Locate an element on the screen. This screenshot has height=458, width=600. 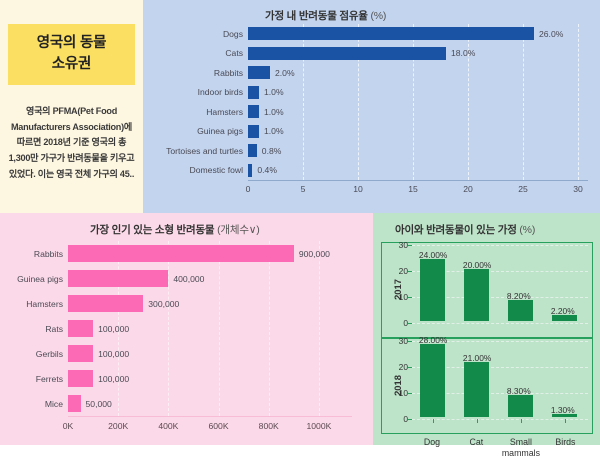
bar-row: Rats 100,000 is located at coordinates (186, 328).